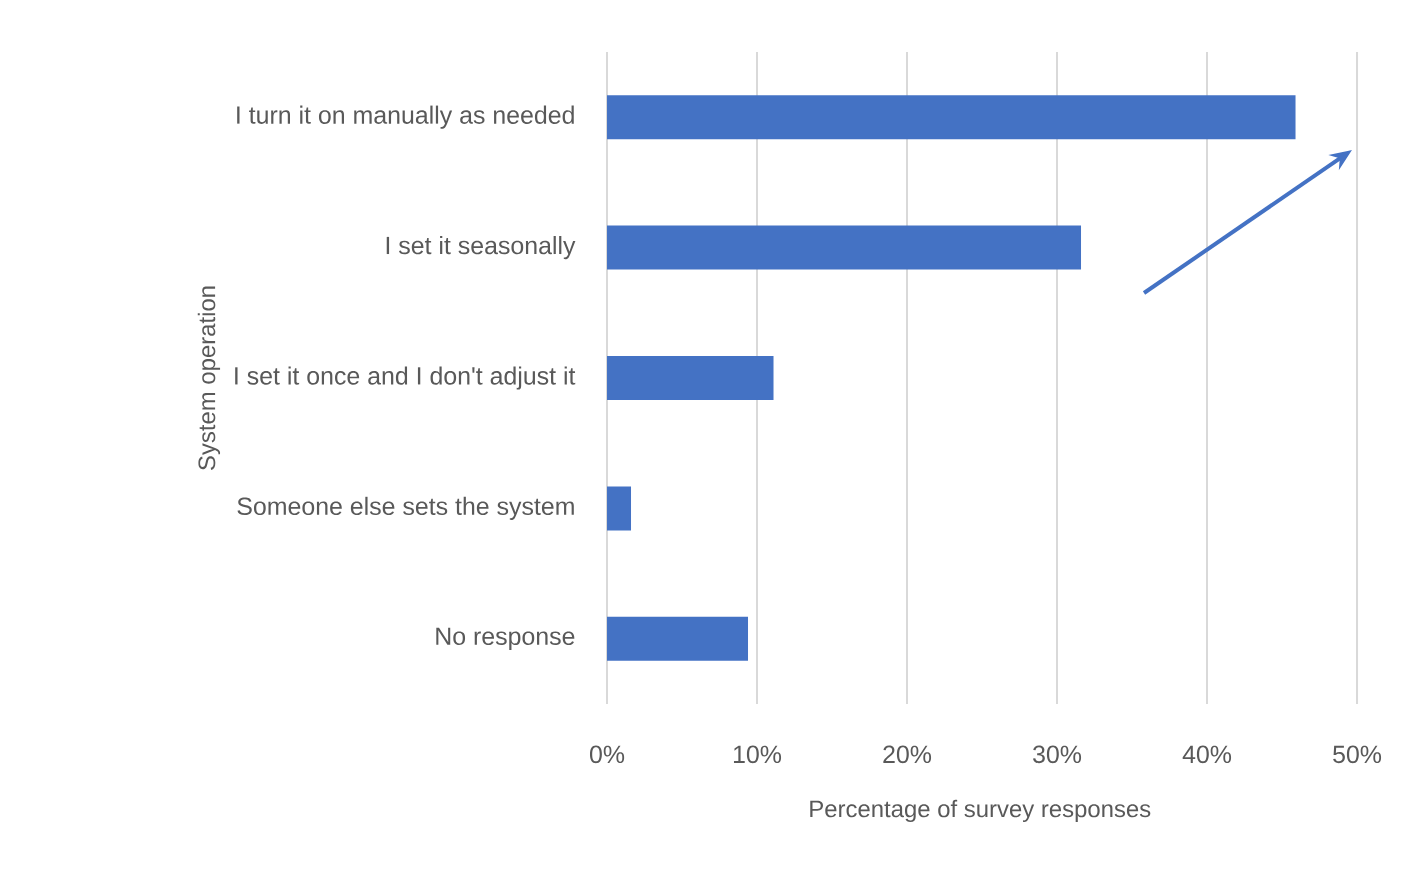 The width and height of the screenshot is (1422, 880). I want to click on x-tick-label: 10%, so click(757, 754).